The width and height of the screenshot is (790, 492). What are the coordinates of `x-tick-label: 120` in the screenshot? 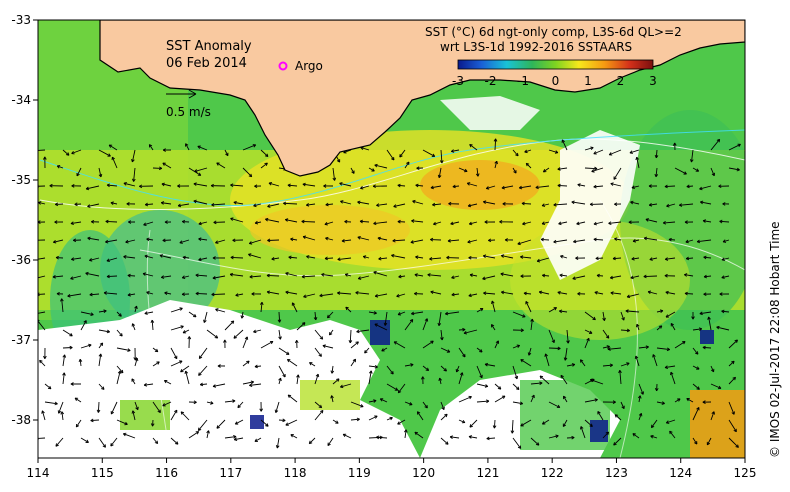 It's located at (423, 473).